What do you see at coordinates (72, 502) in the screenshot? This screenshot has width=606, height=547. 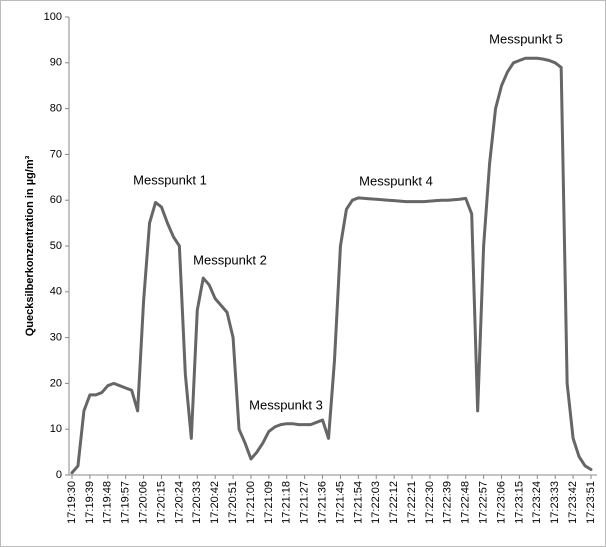 I see `x-tick-label: 17:19:30` at bounding box center [72, 502].